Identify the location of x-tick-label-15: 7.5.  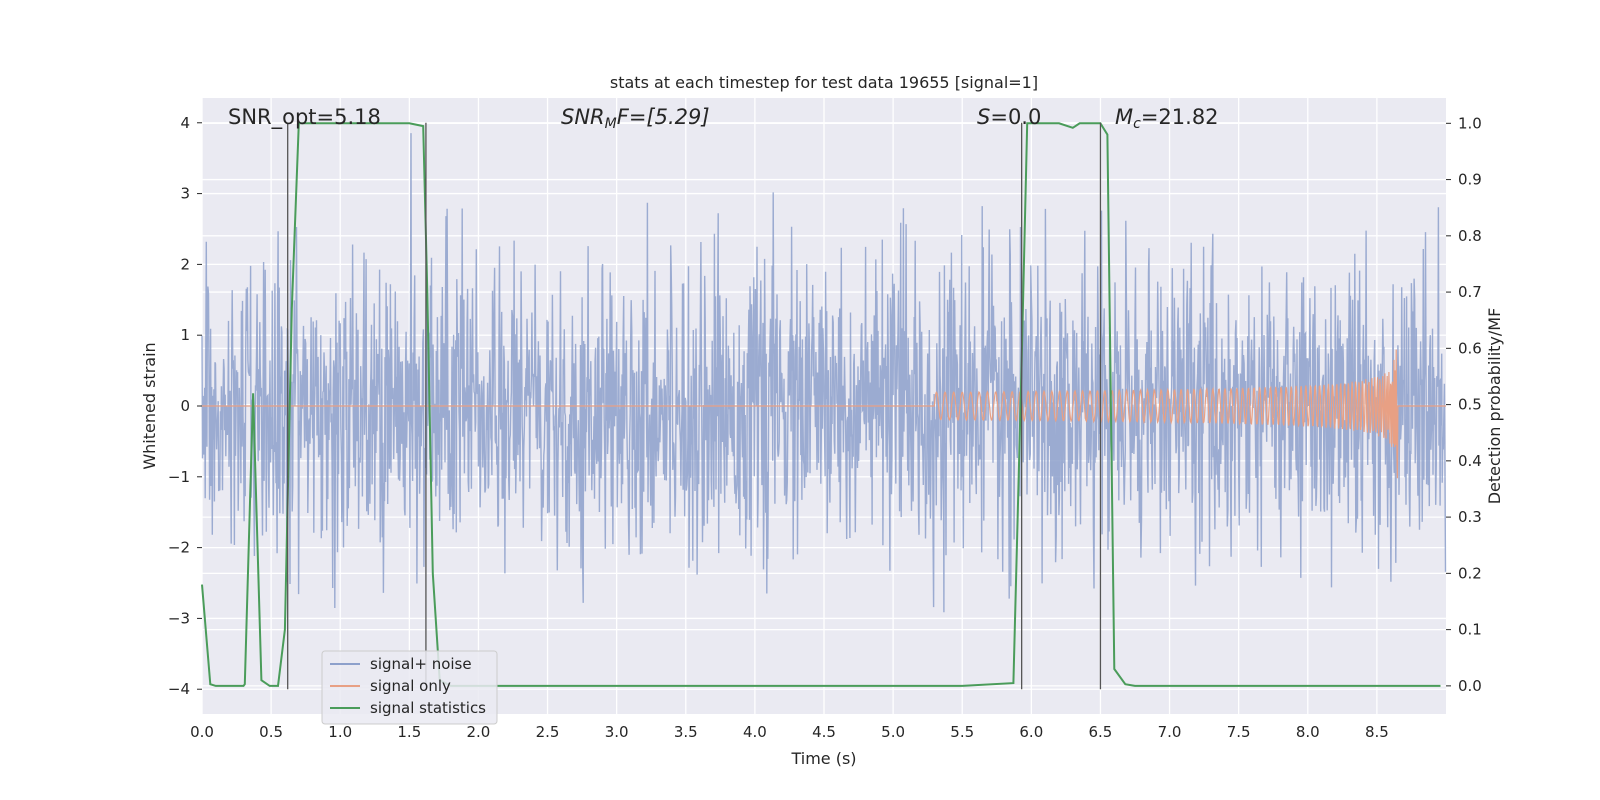
(1239, 732).